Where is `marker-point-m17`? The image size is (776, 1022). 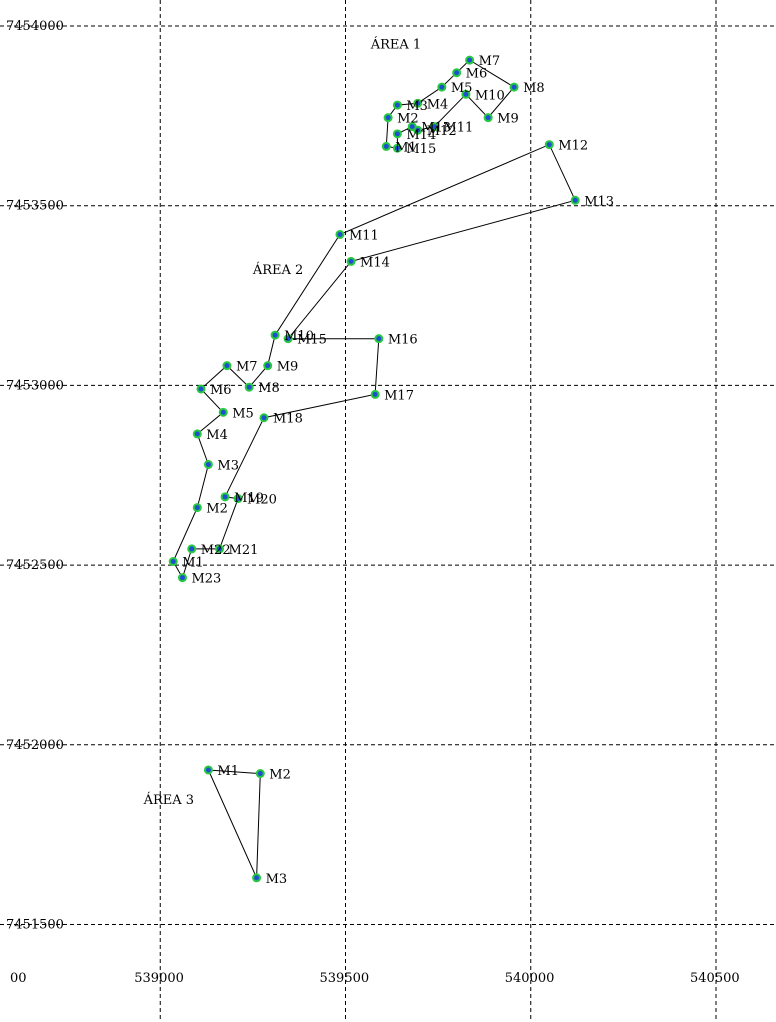
marker-point-m17 is located at coordinates (375, 394).